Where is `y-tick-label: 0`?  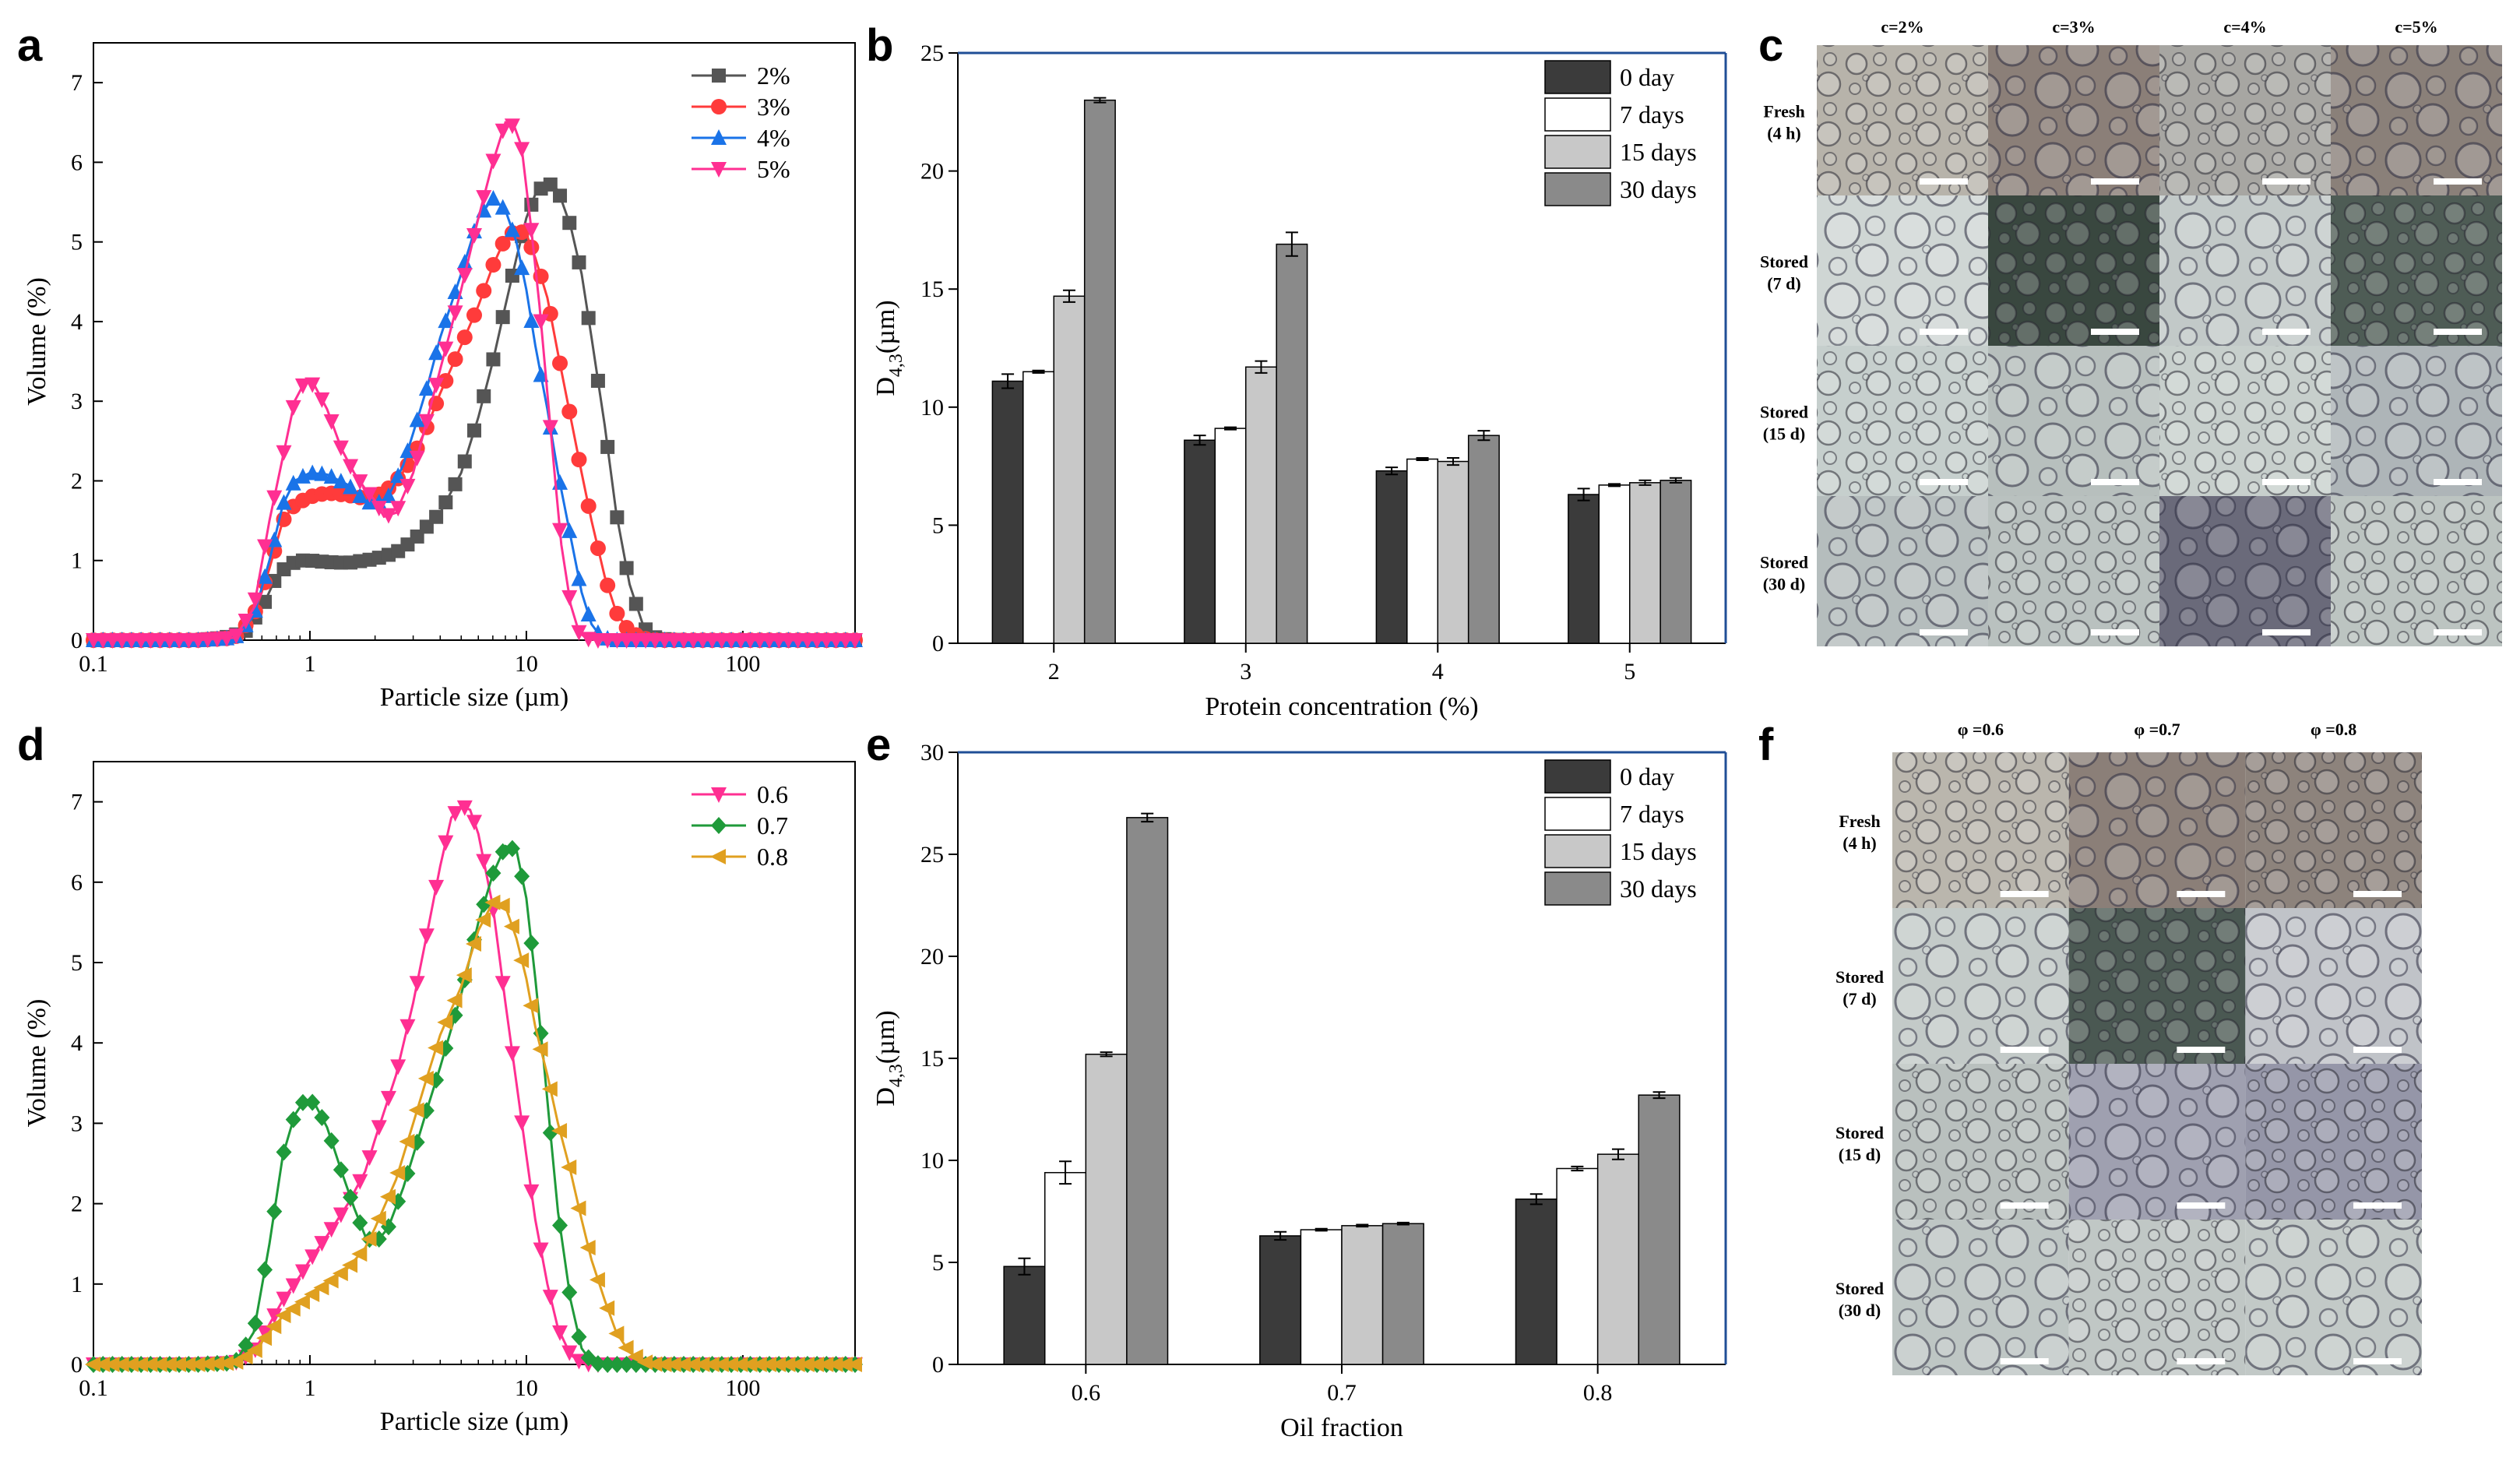
y-tick-label: 0 is located at coordinates (77, 1365).